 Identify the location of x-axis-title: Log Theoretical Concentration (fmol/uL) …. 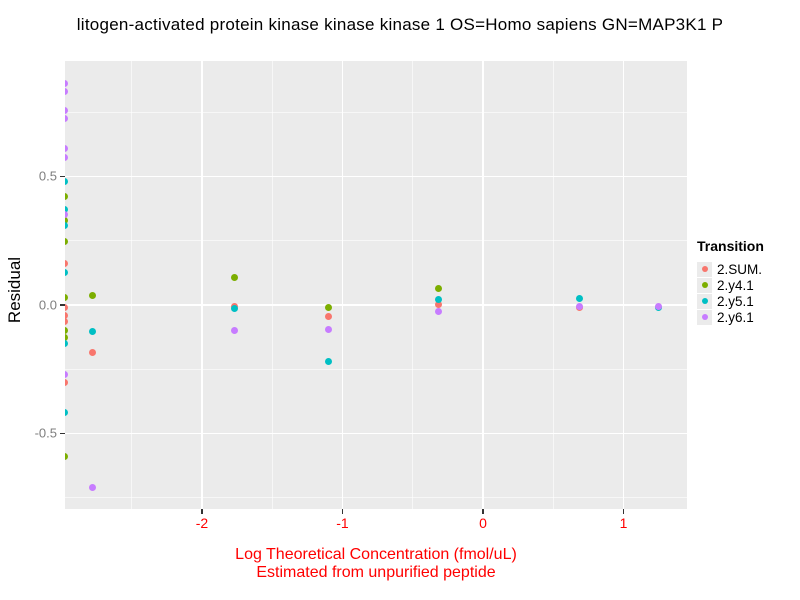
(376, 564).